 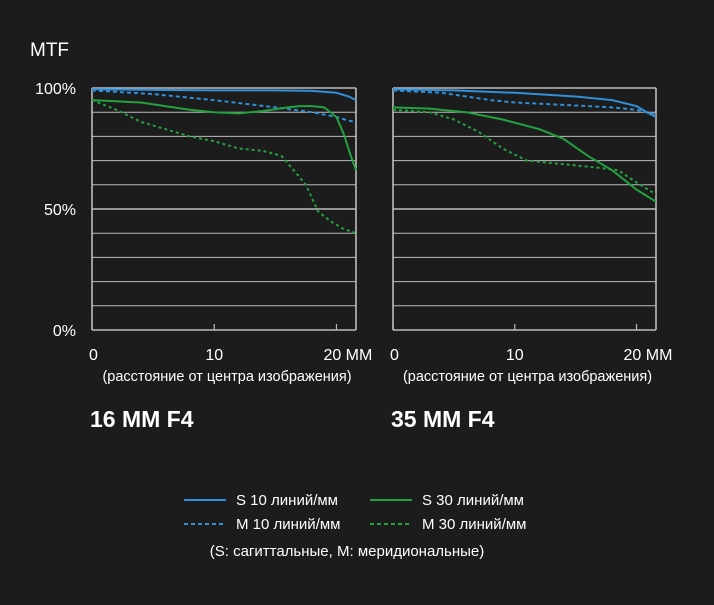 I want to click on chart-title: 35 MM F4, so click(x=443, y=419).